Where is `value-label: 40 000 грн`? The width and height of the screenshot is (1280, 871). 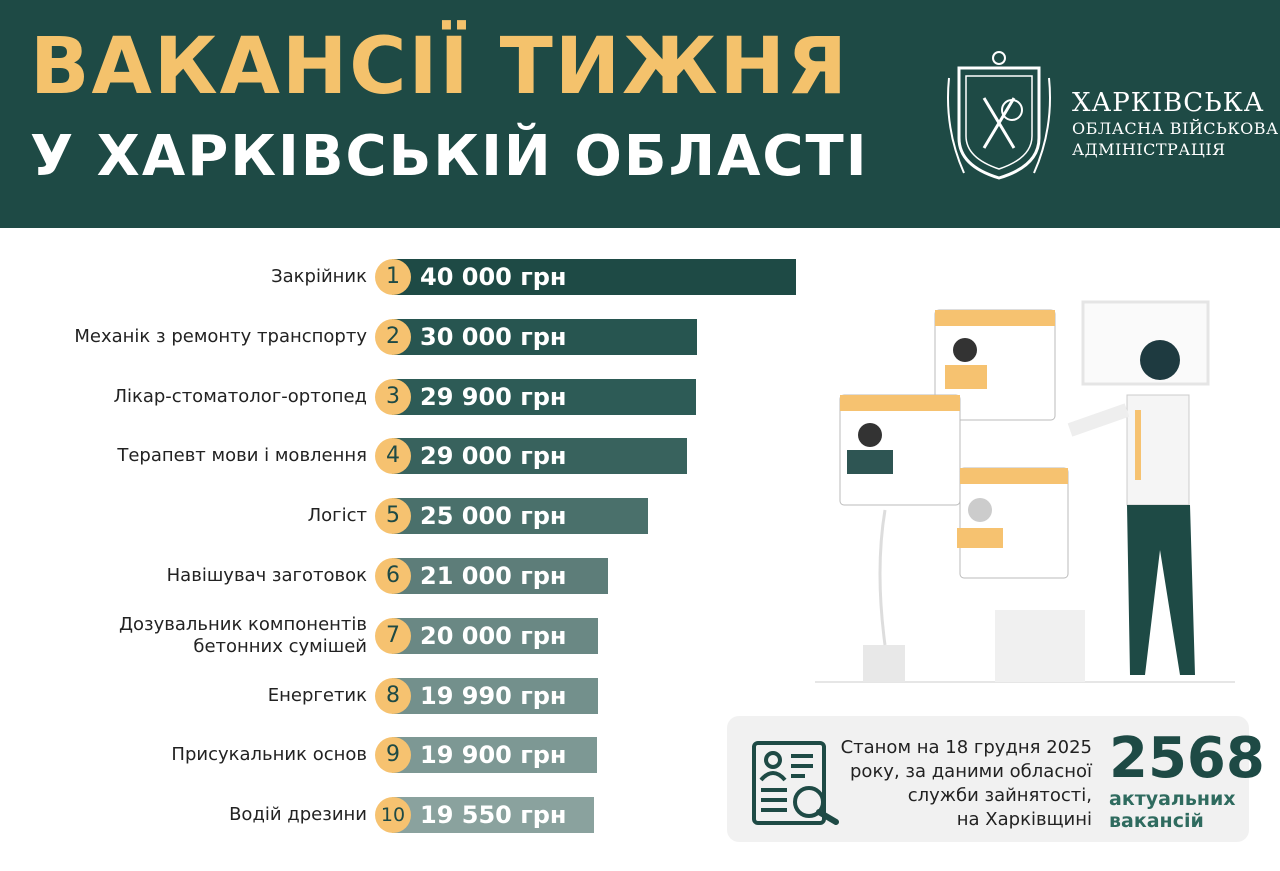
value-label: 40 000 грн is located at coordinates (493, 277).